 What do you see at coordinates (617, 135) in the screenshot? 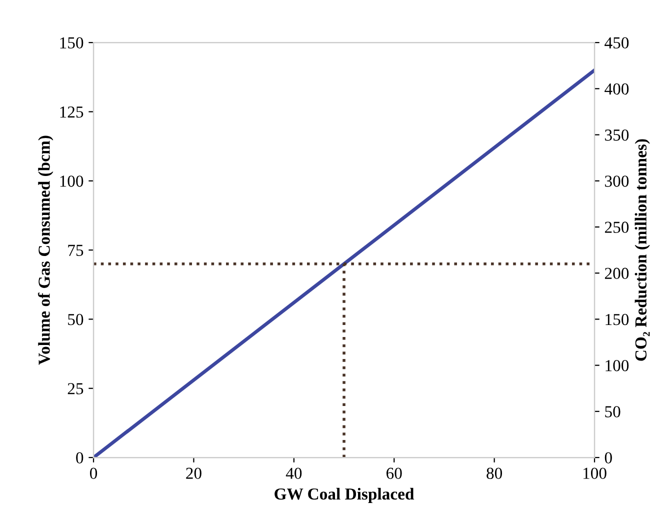
I see `y2-tick-label: 350` at bounding box center [617, 135].